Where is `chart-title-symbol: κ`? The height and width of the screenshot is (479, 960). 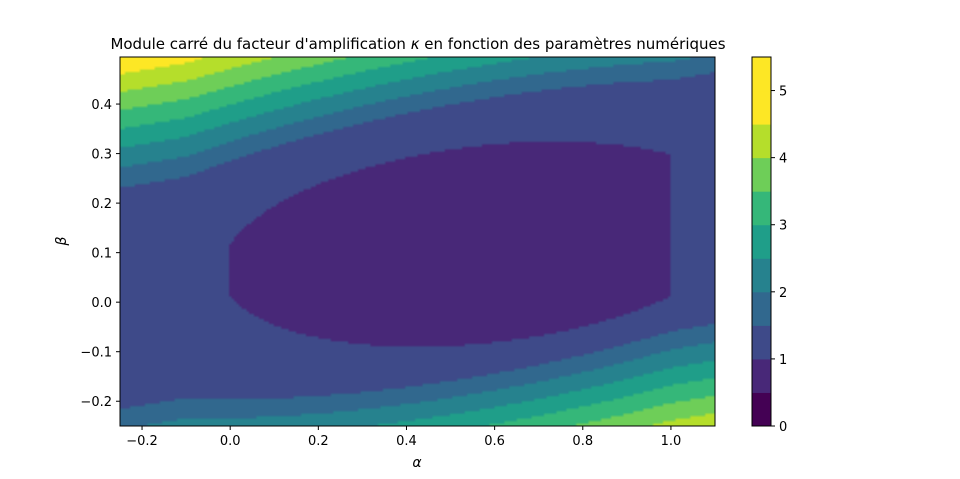 chart-title-symbol: κ is located at coordinates (415, 44).